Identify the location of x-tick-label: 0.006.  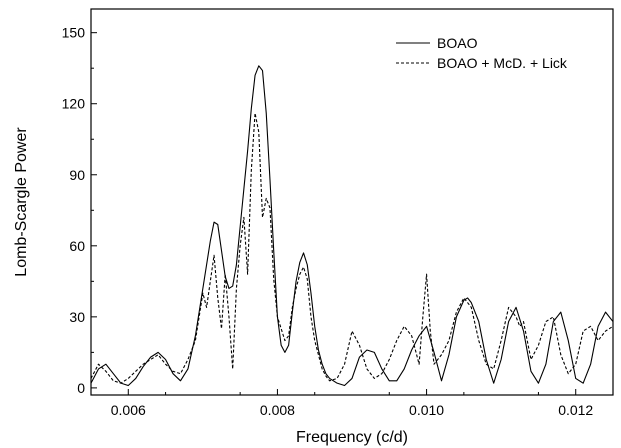
(128, 410).